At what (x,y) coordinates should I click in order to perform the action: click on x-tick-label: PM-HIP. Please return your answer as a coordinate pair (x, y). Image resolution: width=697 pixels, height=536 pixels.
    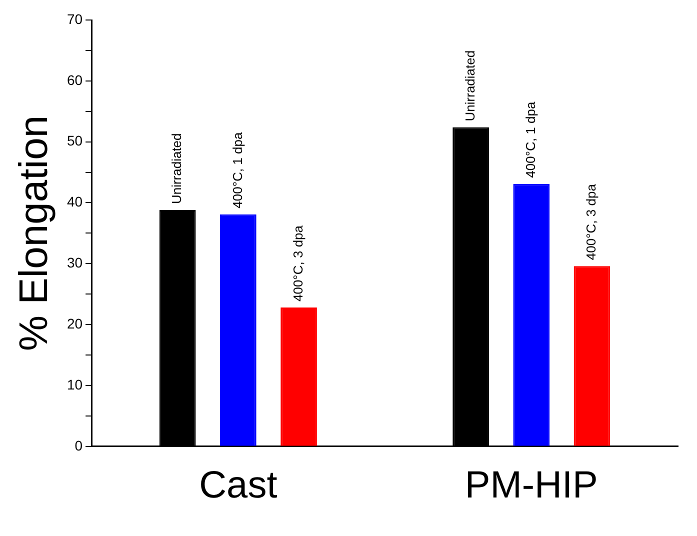
    Looking at the image, I should click on (531, 485).